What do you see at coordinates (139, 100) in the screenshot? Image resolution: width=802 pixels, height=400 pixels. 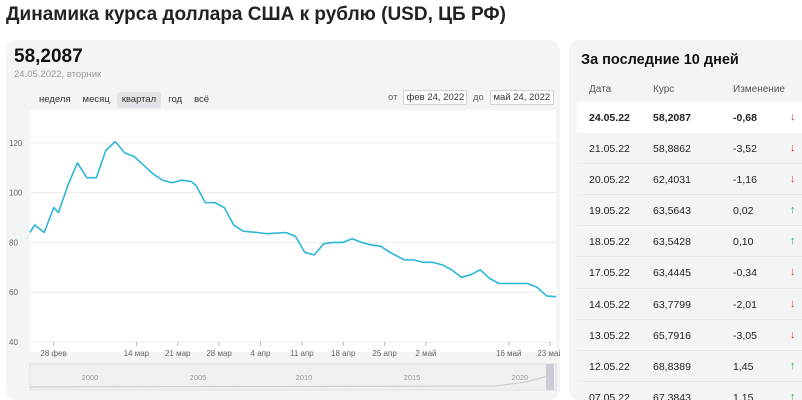 I see `tab-quarter: квартал` at bounding box center [139, 100].